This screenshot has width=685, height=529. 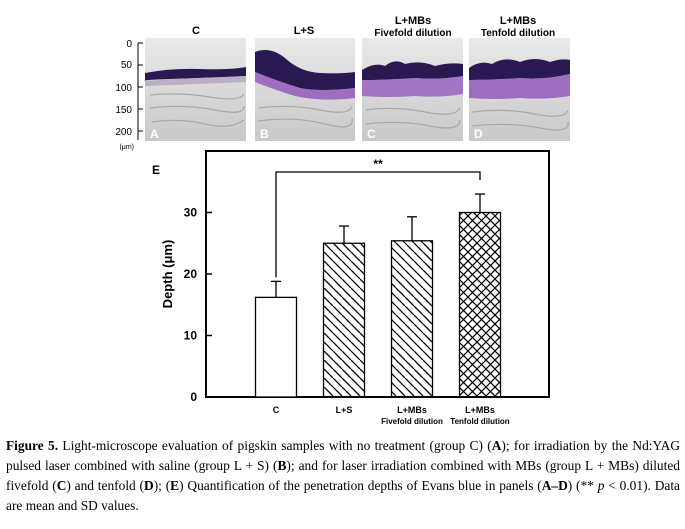 I want to click on caption-panel-ref: D, so click(x=149, y=485).